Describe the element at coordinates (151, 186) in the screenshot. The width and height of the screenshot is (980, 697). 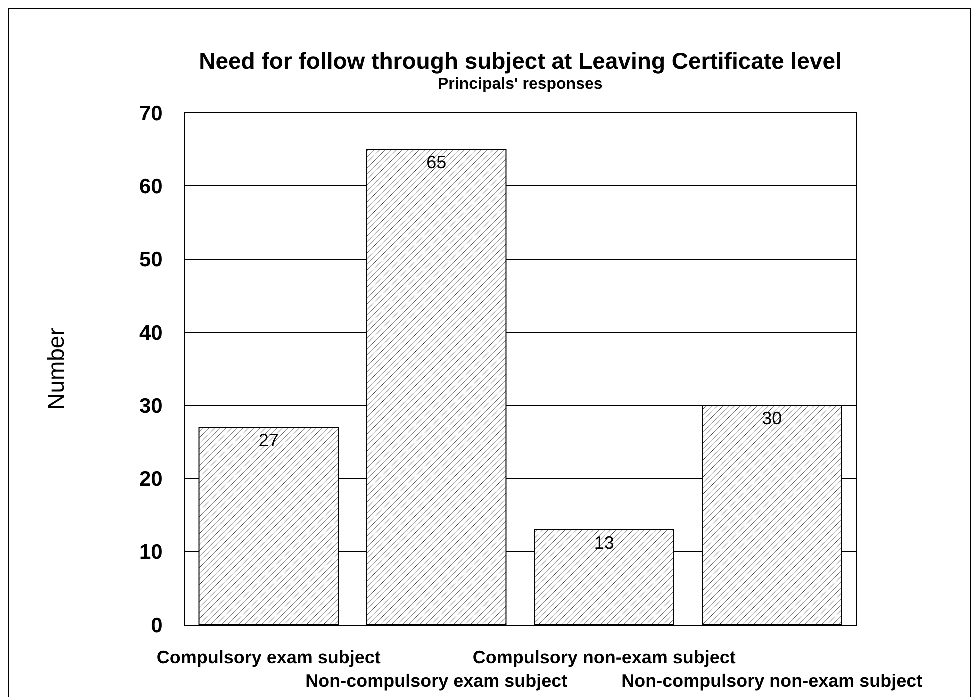
I see `y-tick-label: 60` at that location.